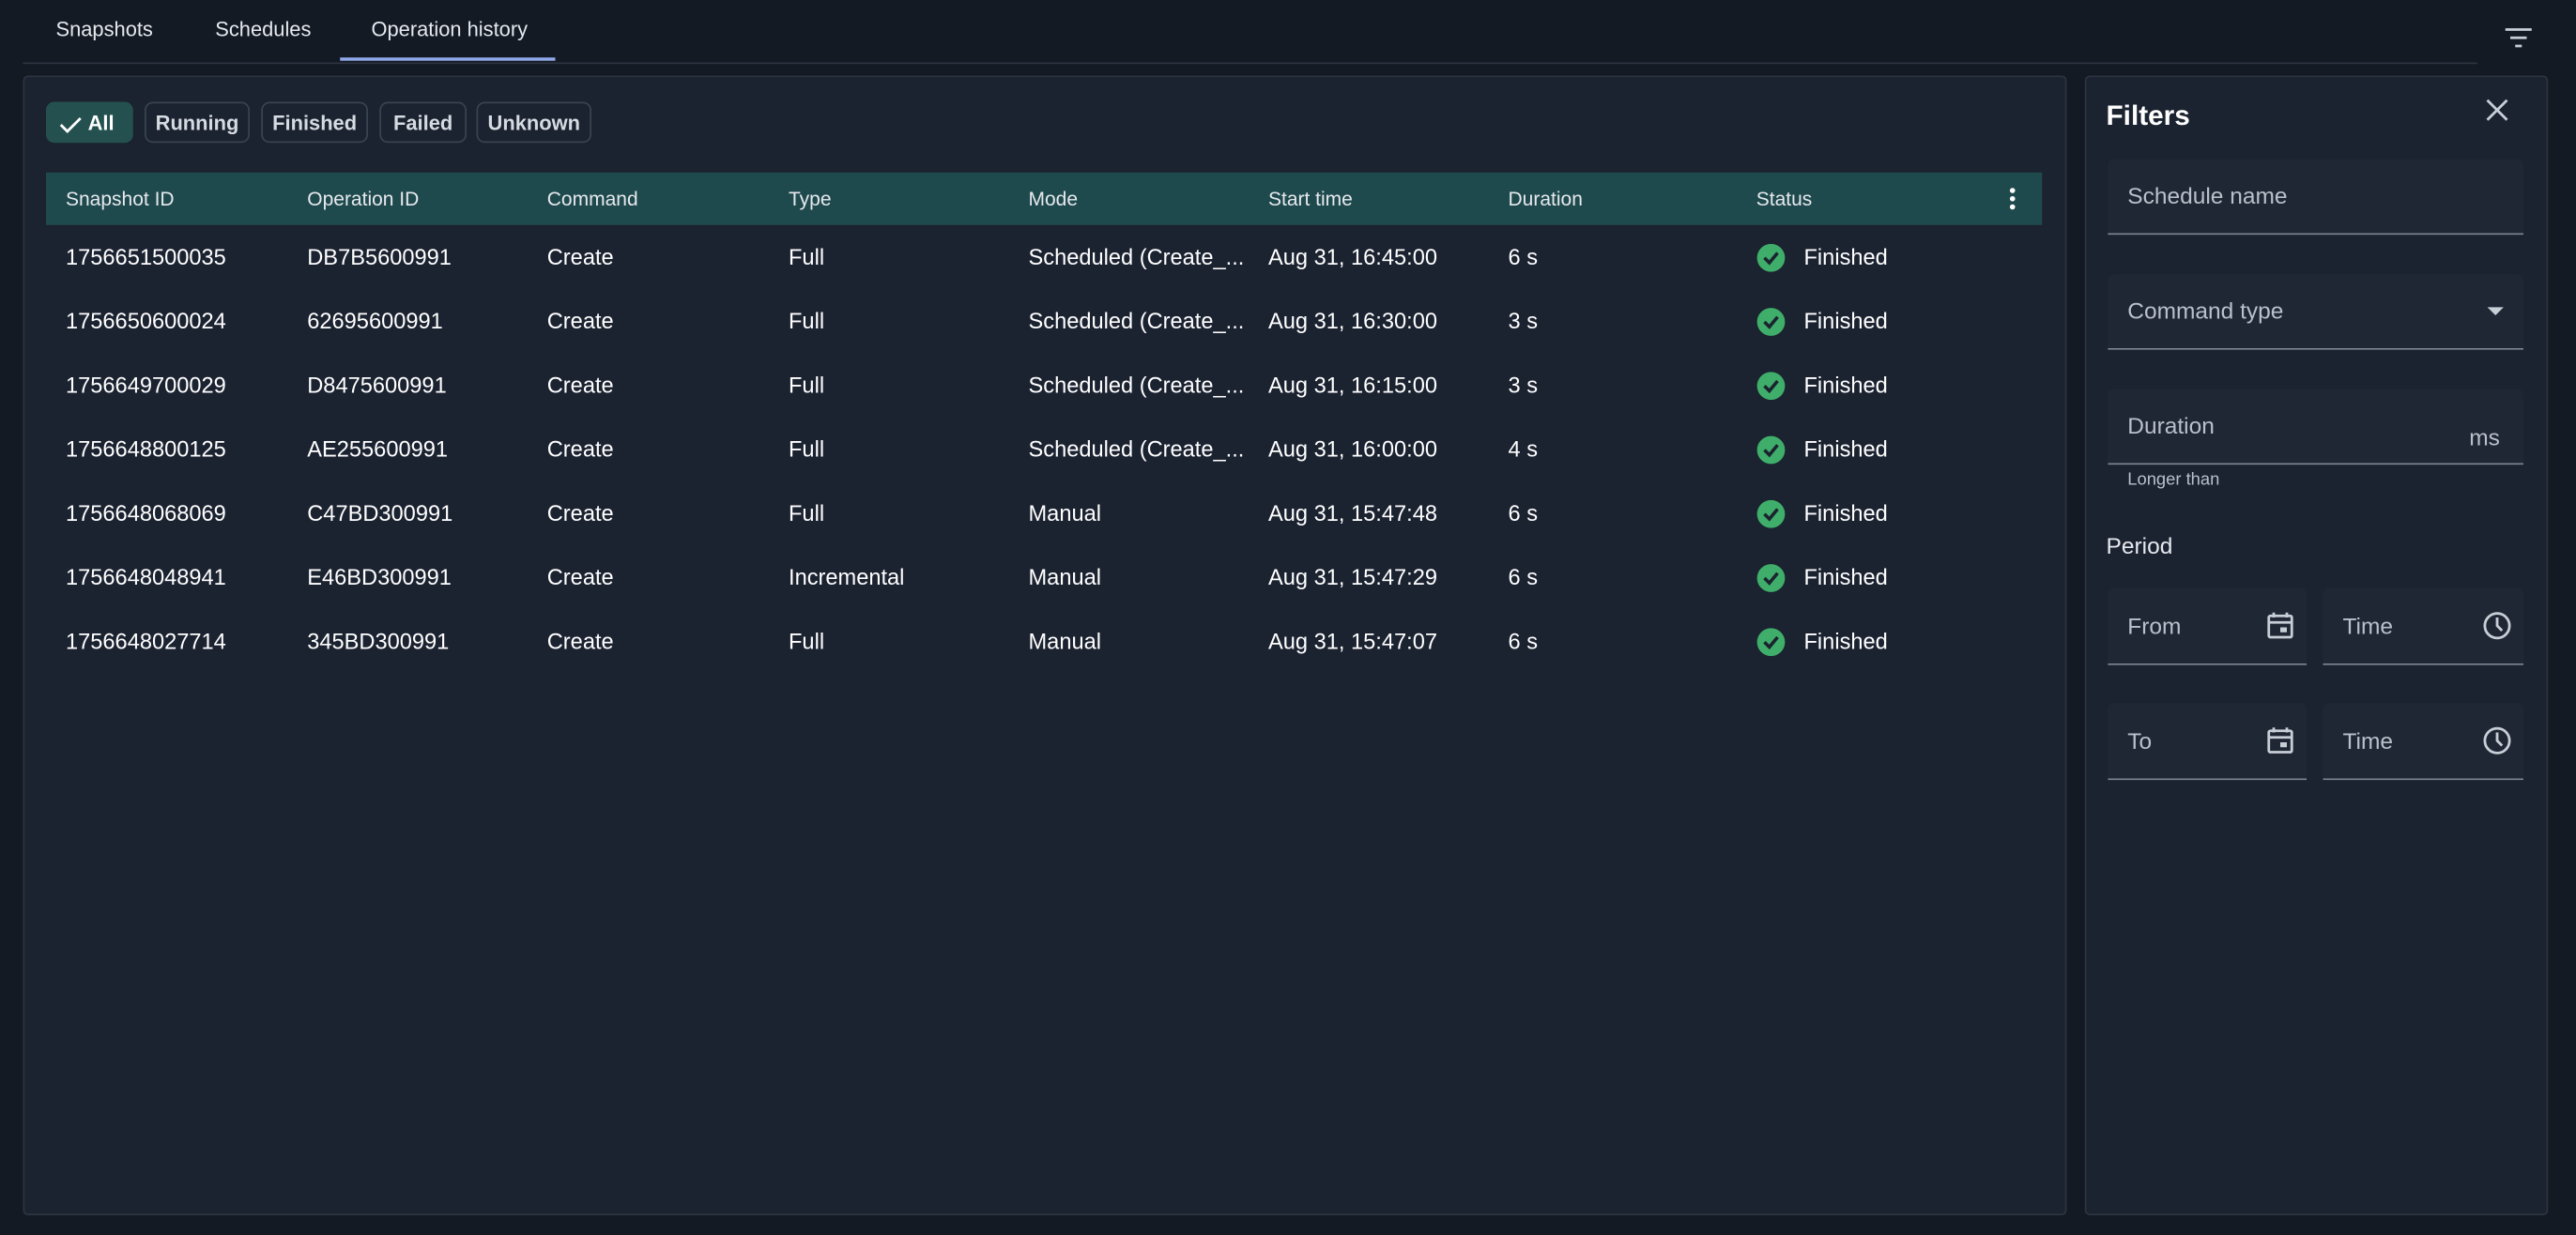  What do you see at coordinates (363, 199) in the screenshot?
I see `column-header: Operation ID` at bounding box center [363, 199].